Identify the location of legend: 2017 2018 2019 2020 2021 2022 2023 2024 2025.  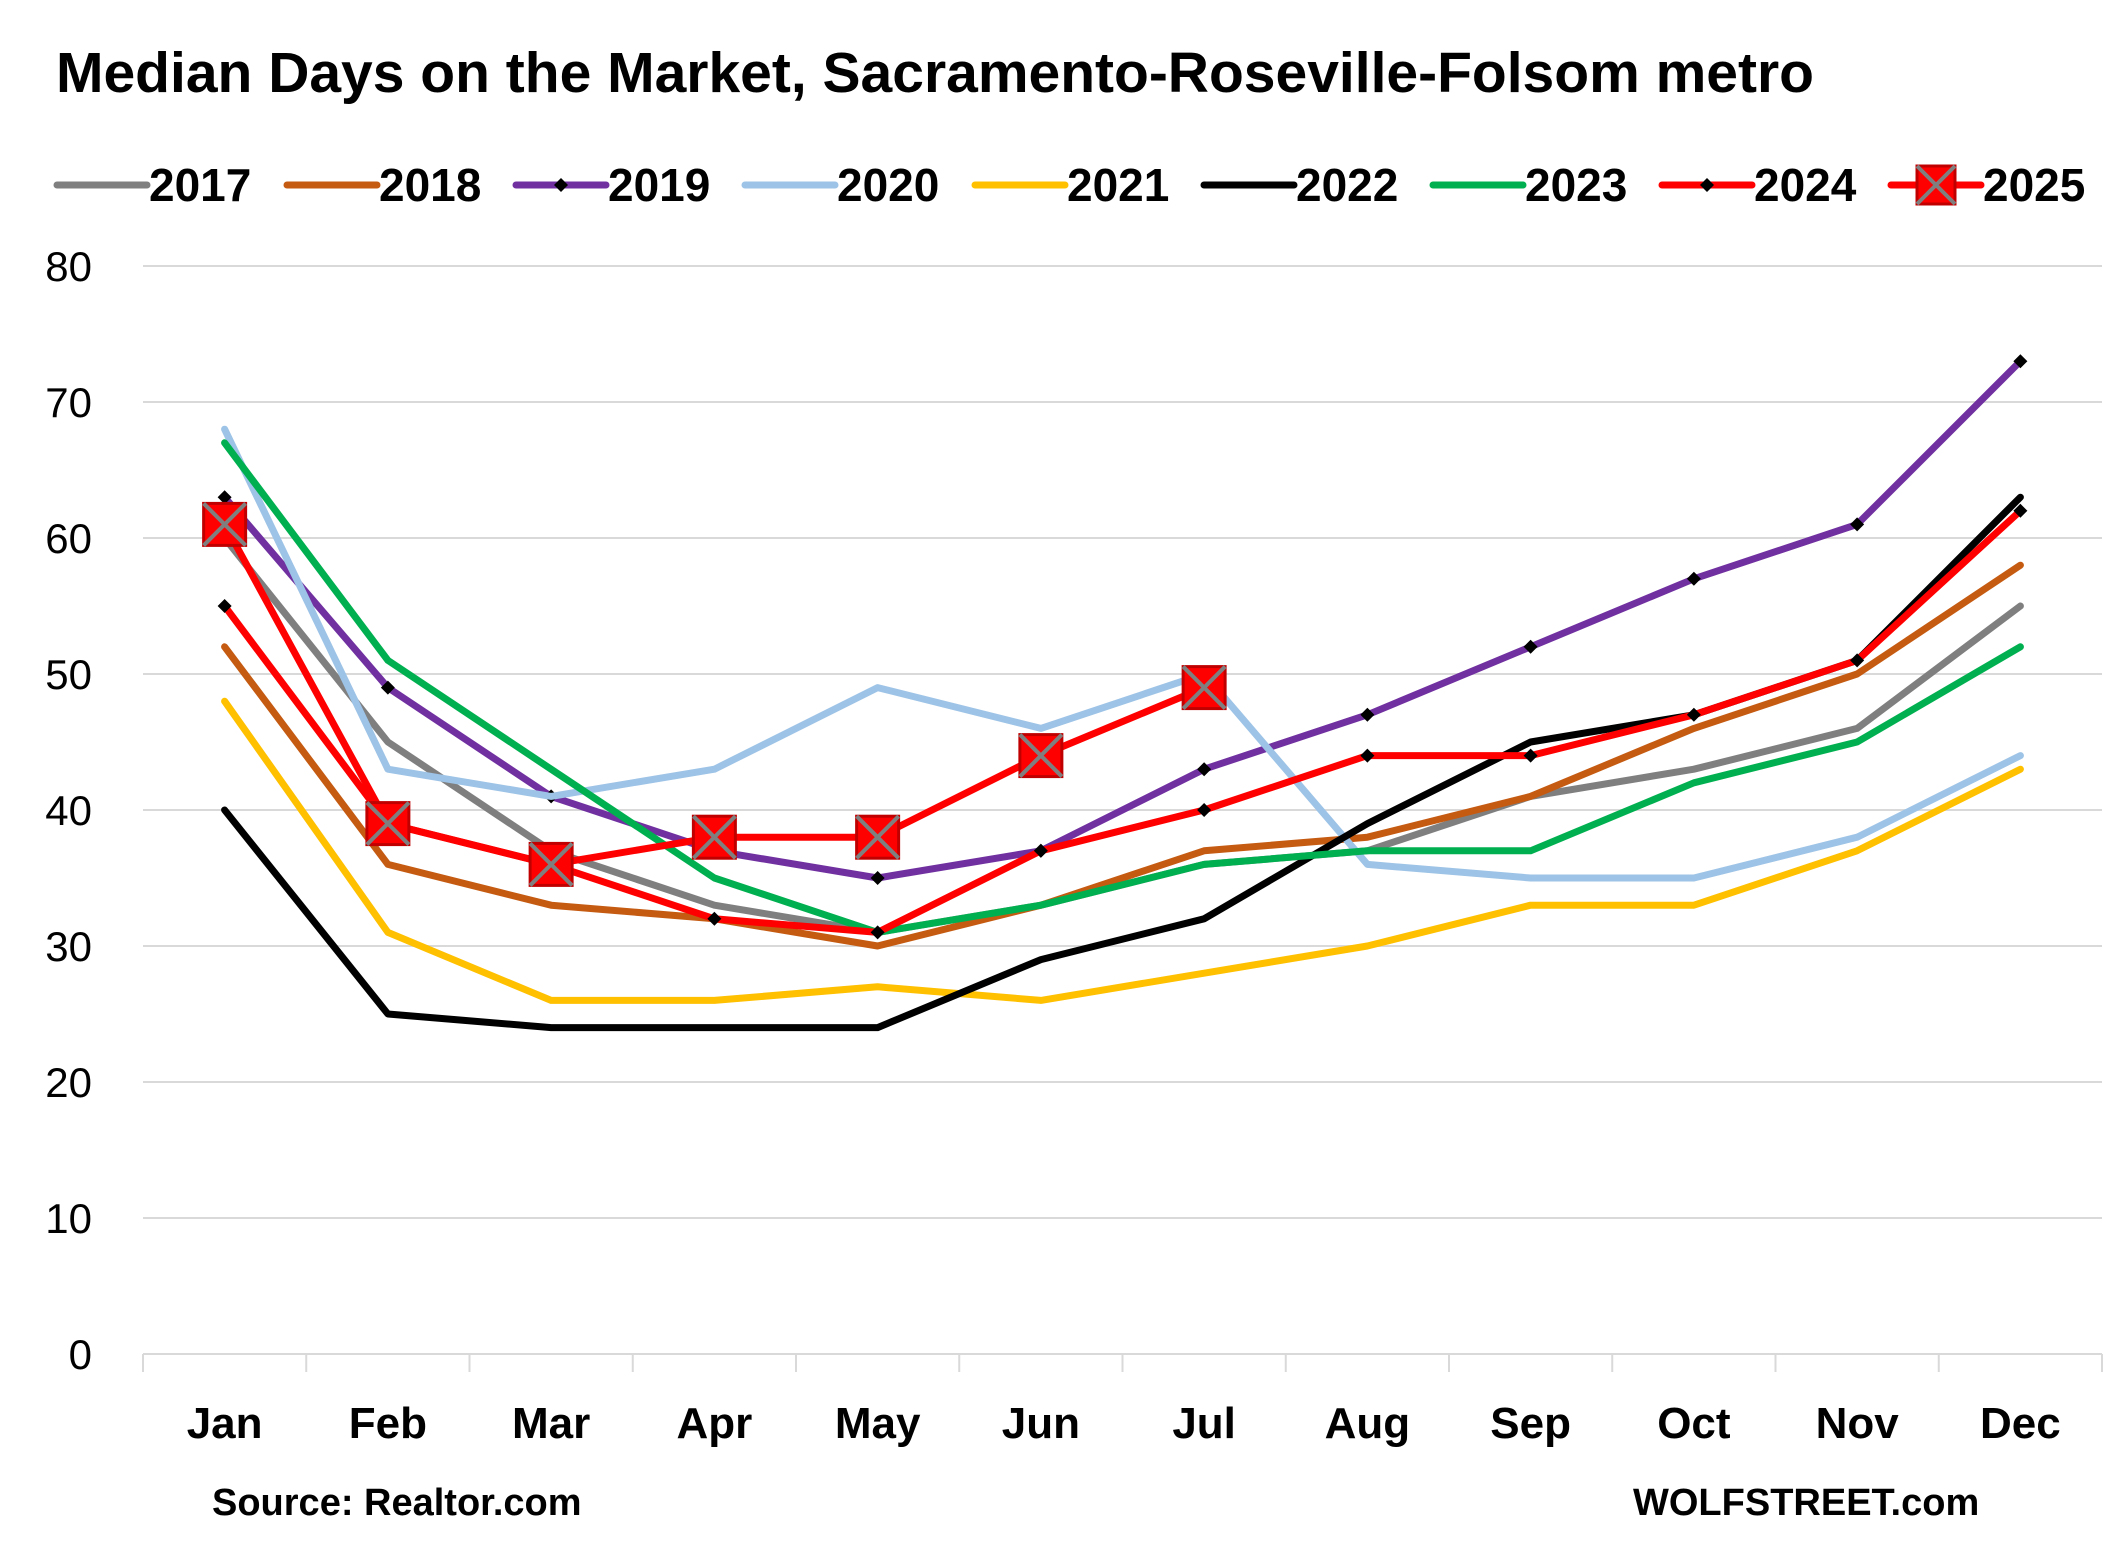
(1069, 185).